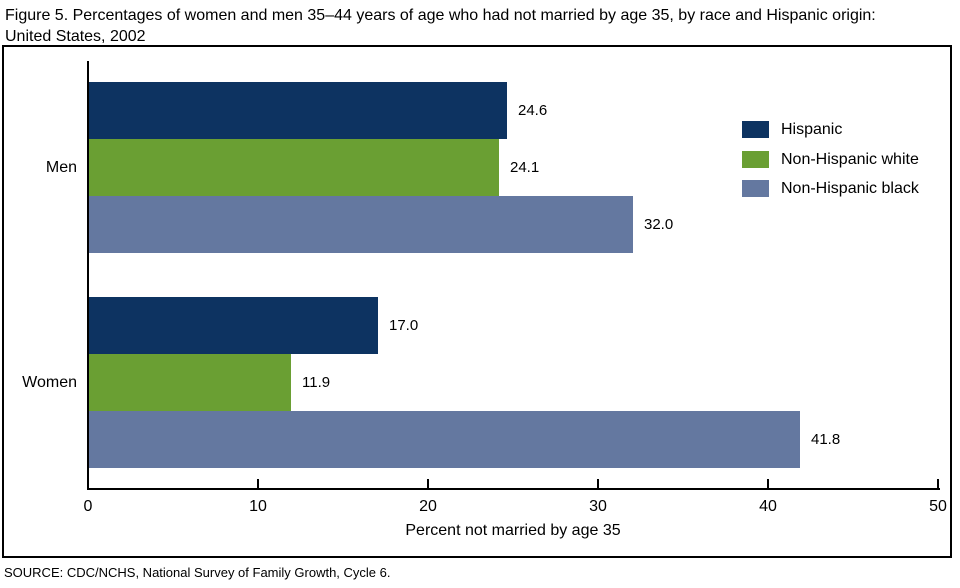 The image size is (960, 588). What do you see at coordinates (190, 382) in the screenshot?
I see `bar-women-non-hispanic-white` at bounding box center [190, 382].